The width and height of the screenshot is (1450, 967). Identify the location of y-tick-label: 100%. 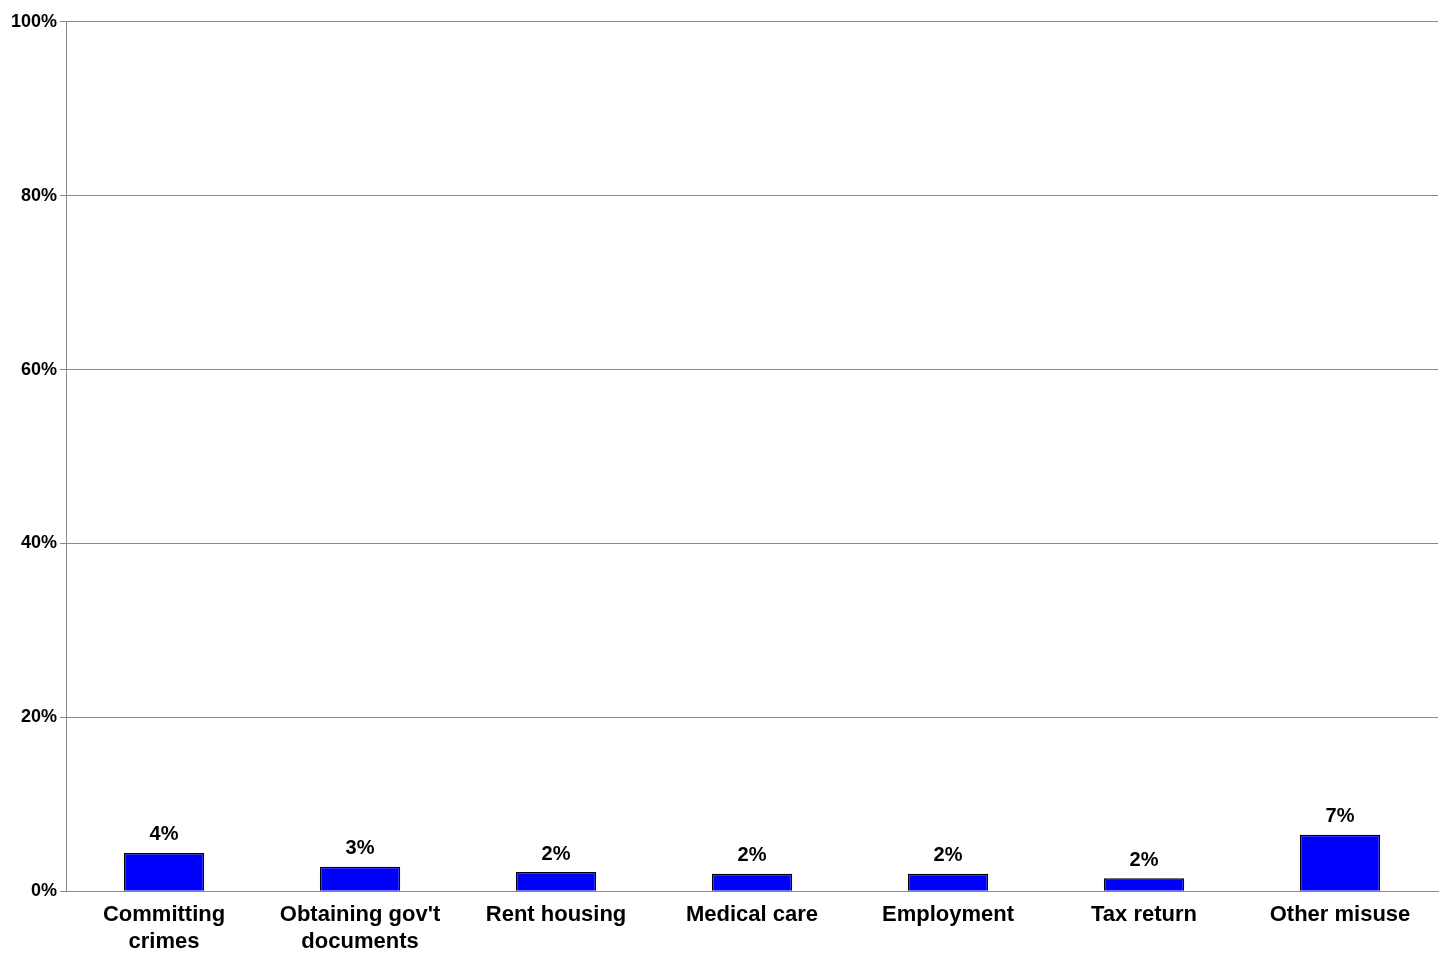
(34, 20).